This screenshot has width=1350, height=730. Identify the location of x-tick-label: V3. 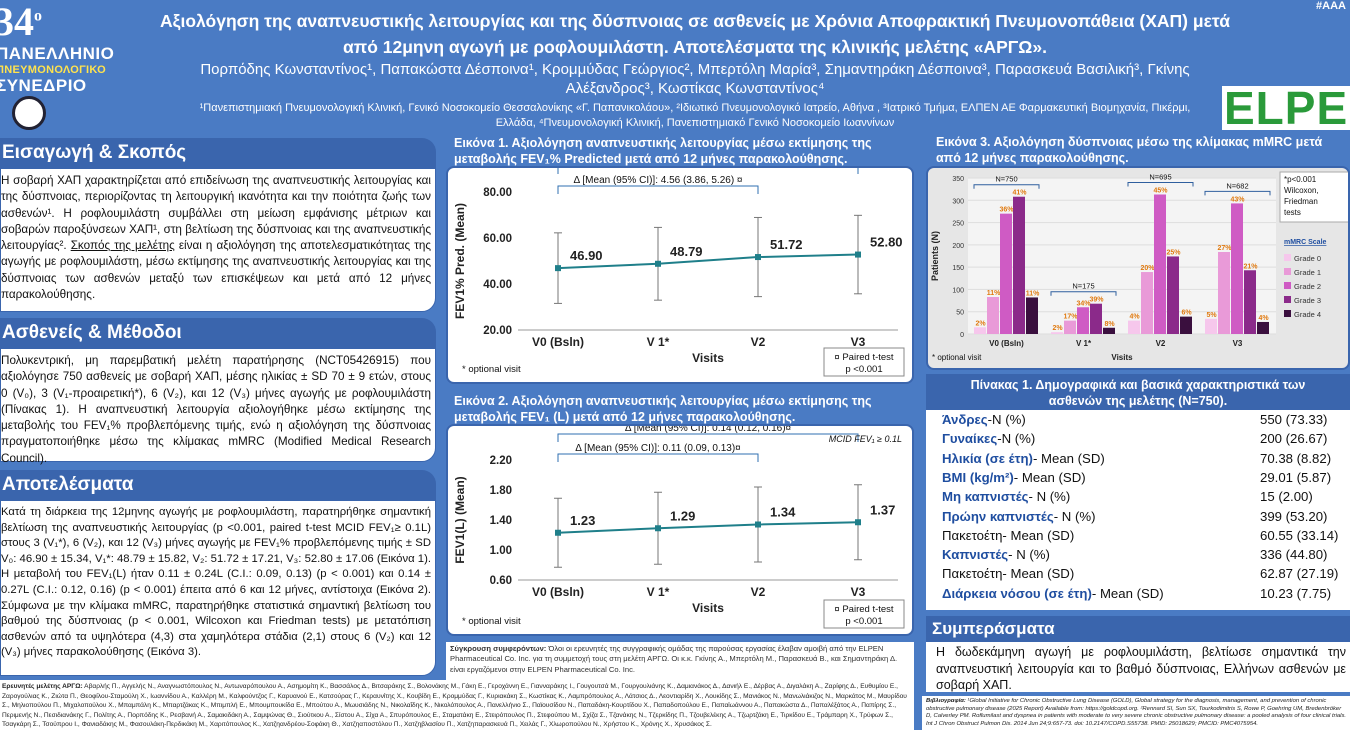
(858, 342).